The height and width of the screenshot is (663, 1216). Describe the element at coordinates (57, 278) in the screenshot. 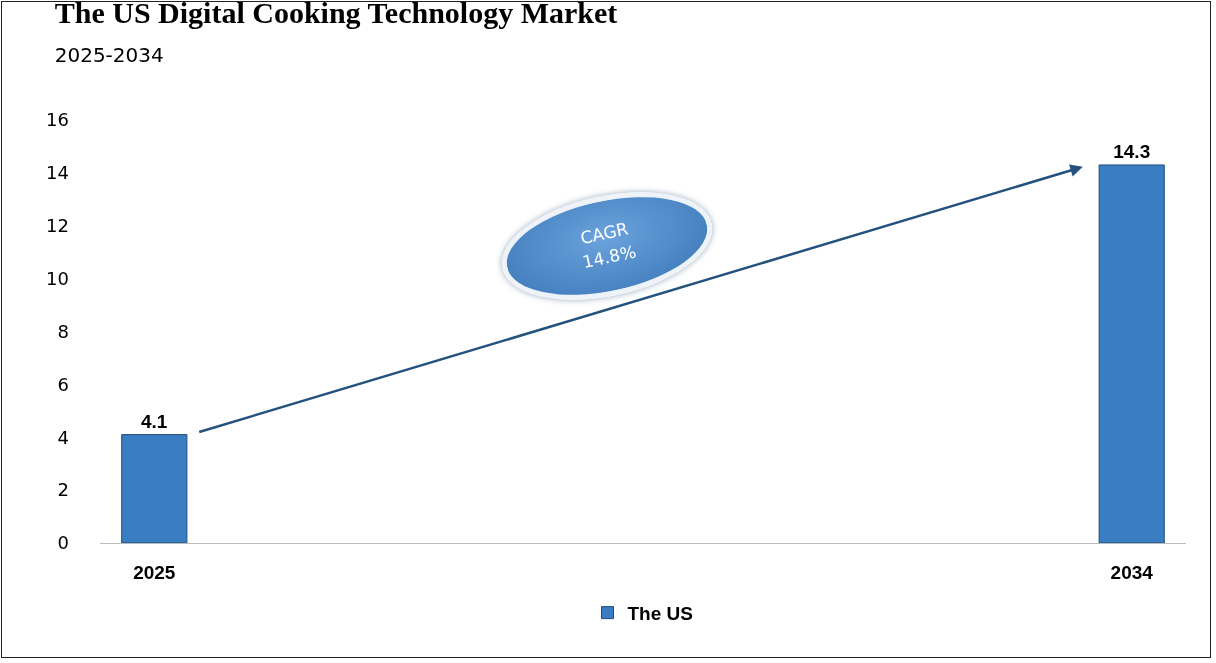

I see `y-tick-label: 10` at that location.